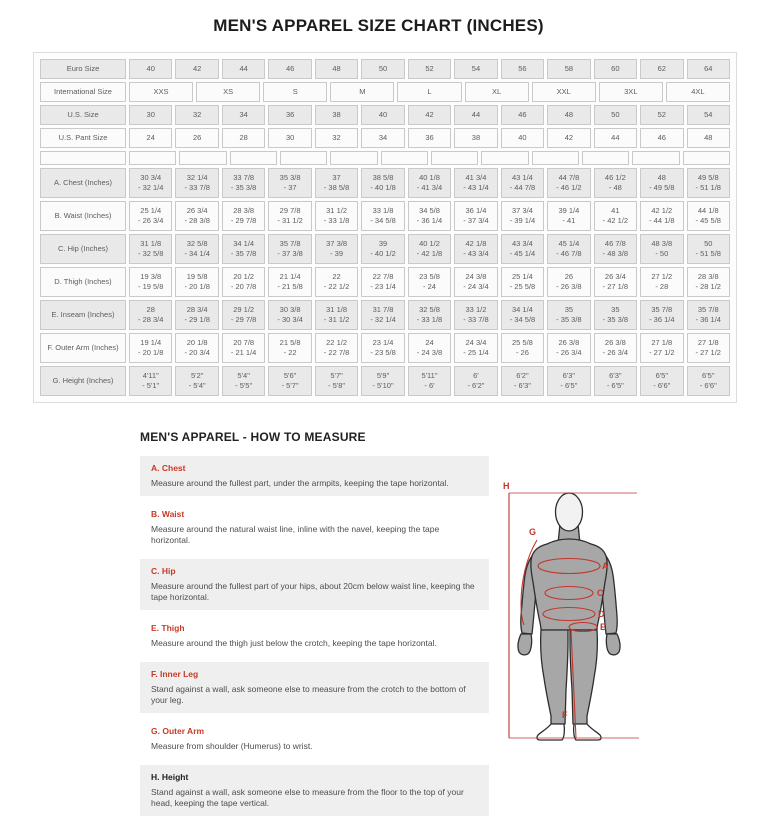 The image size is (757, 816). I want to click on size-cell: 32, so click(197, 115).